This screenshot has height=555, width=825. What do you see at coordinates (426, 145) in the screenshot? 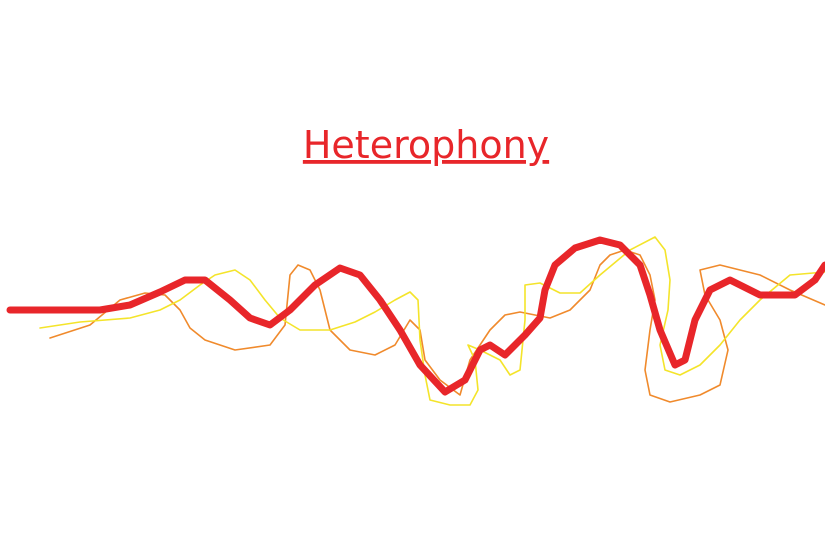
I see `title: Heterophony` at bounding box center [426, 145].